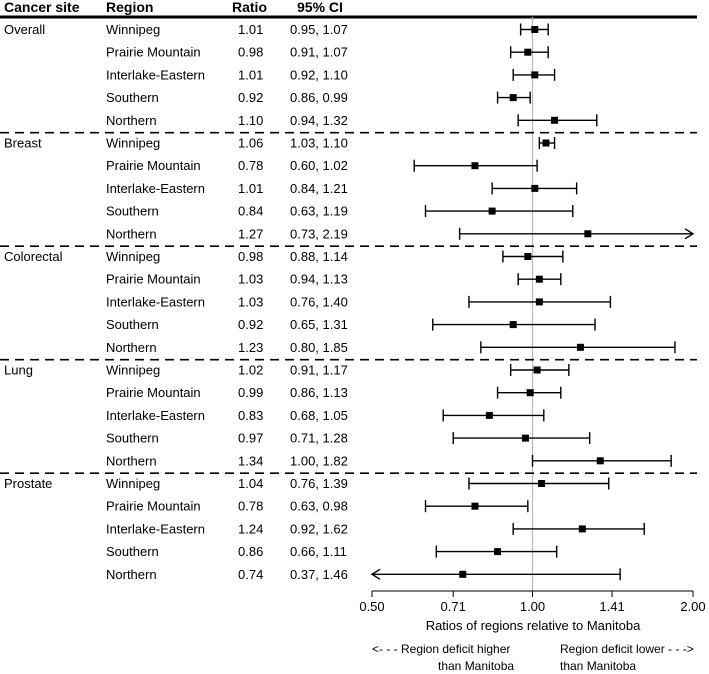 This screenshot has height=674, width=709. What do you see at coordinates (319, 256) in the screenshot?
I see `ci-value: 0.88, 1.14` at bounding box center [319, 256].